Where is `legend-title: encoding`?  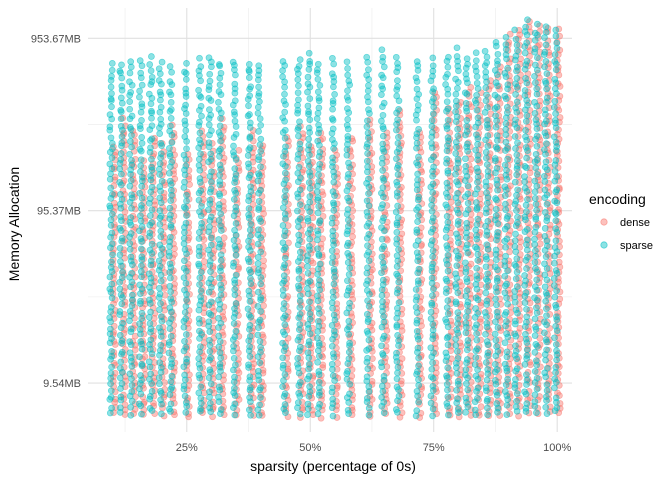 legend-title: encoding is located at coordinates (617, 199).